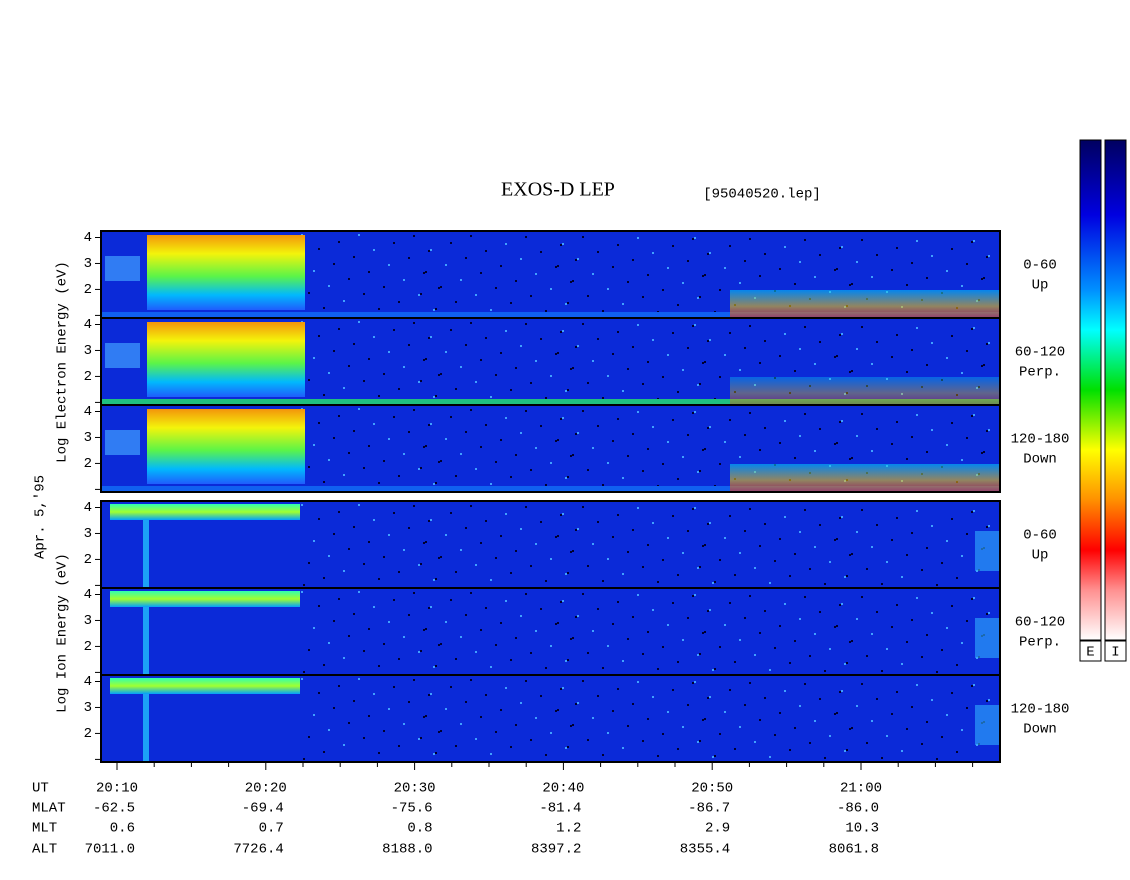  Describe the element at coordinates (1040, 536) in the screenshot. I see `pitch-label: 0-60` at that location.